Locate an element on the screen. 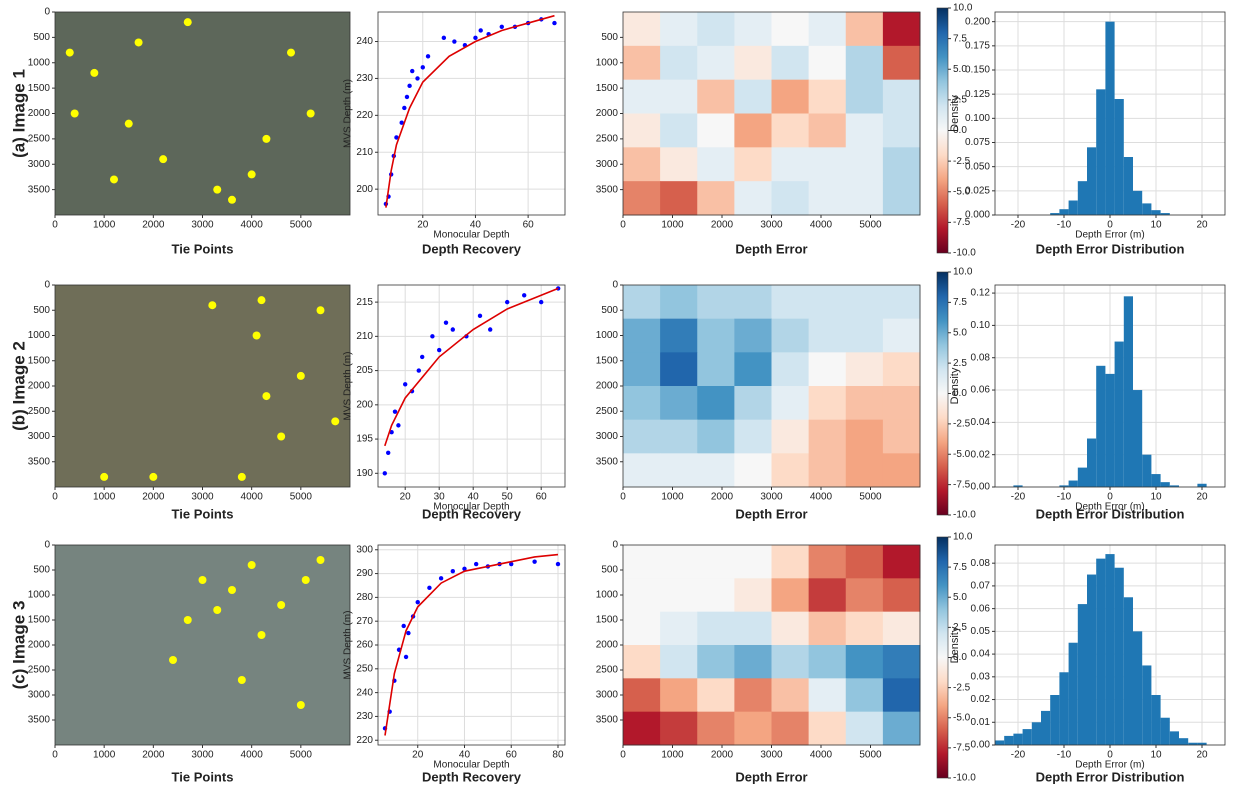 The height and width of the screenshot is (789, 1234). frame is located at coordinates (471, 113).